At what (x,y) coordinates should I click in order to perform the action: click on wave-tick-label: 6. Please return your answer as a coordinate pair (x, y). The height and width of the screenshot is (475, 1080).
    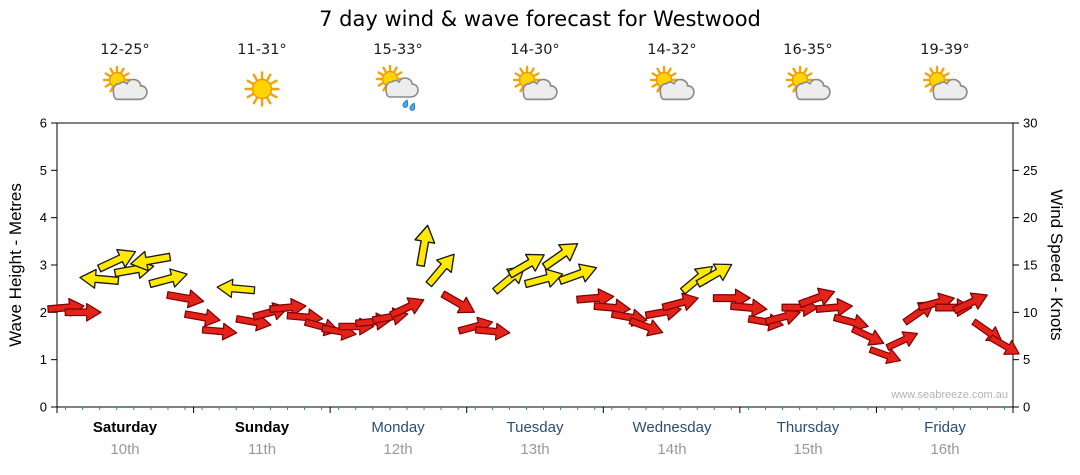
    Looking at the image, I should click on (43, 123).